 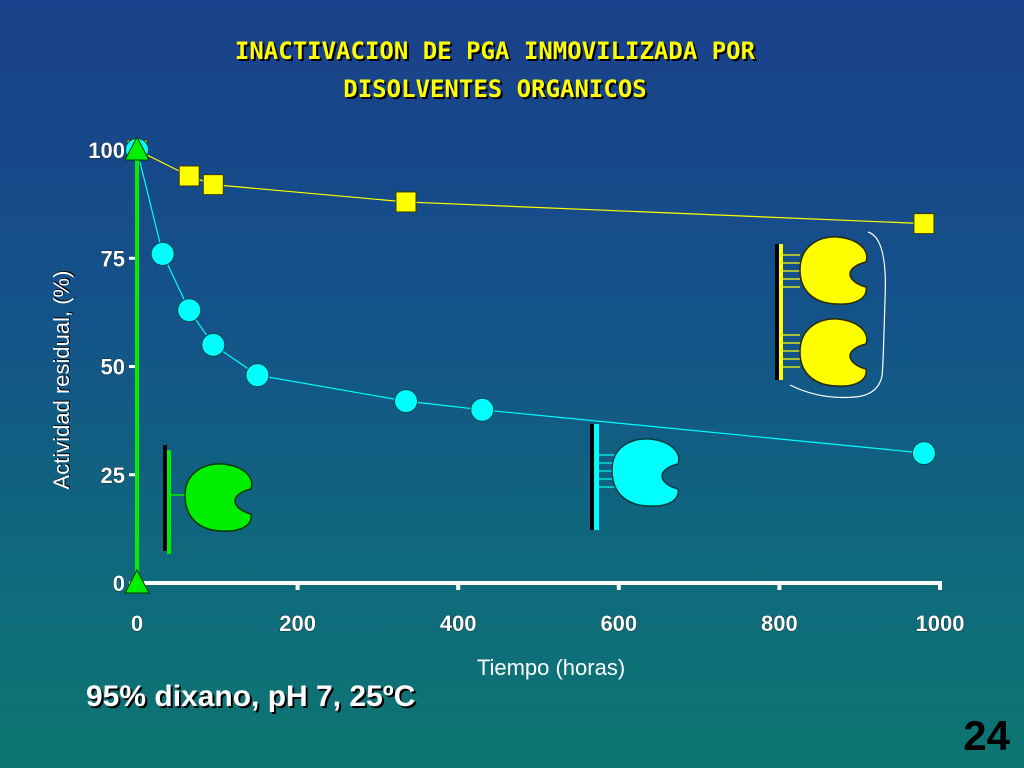 I want to click on series-line, so click(x=530, y=187).